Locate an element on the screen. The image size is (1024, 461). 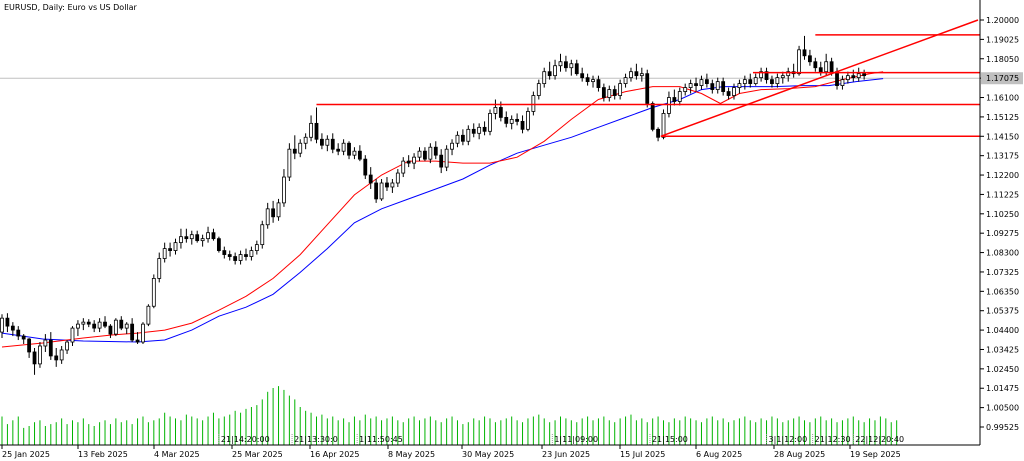
x-tick-label: 30 May 2025 is located at coordinates (488, 454).